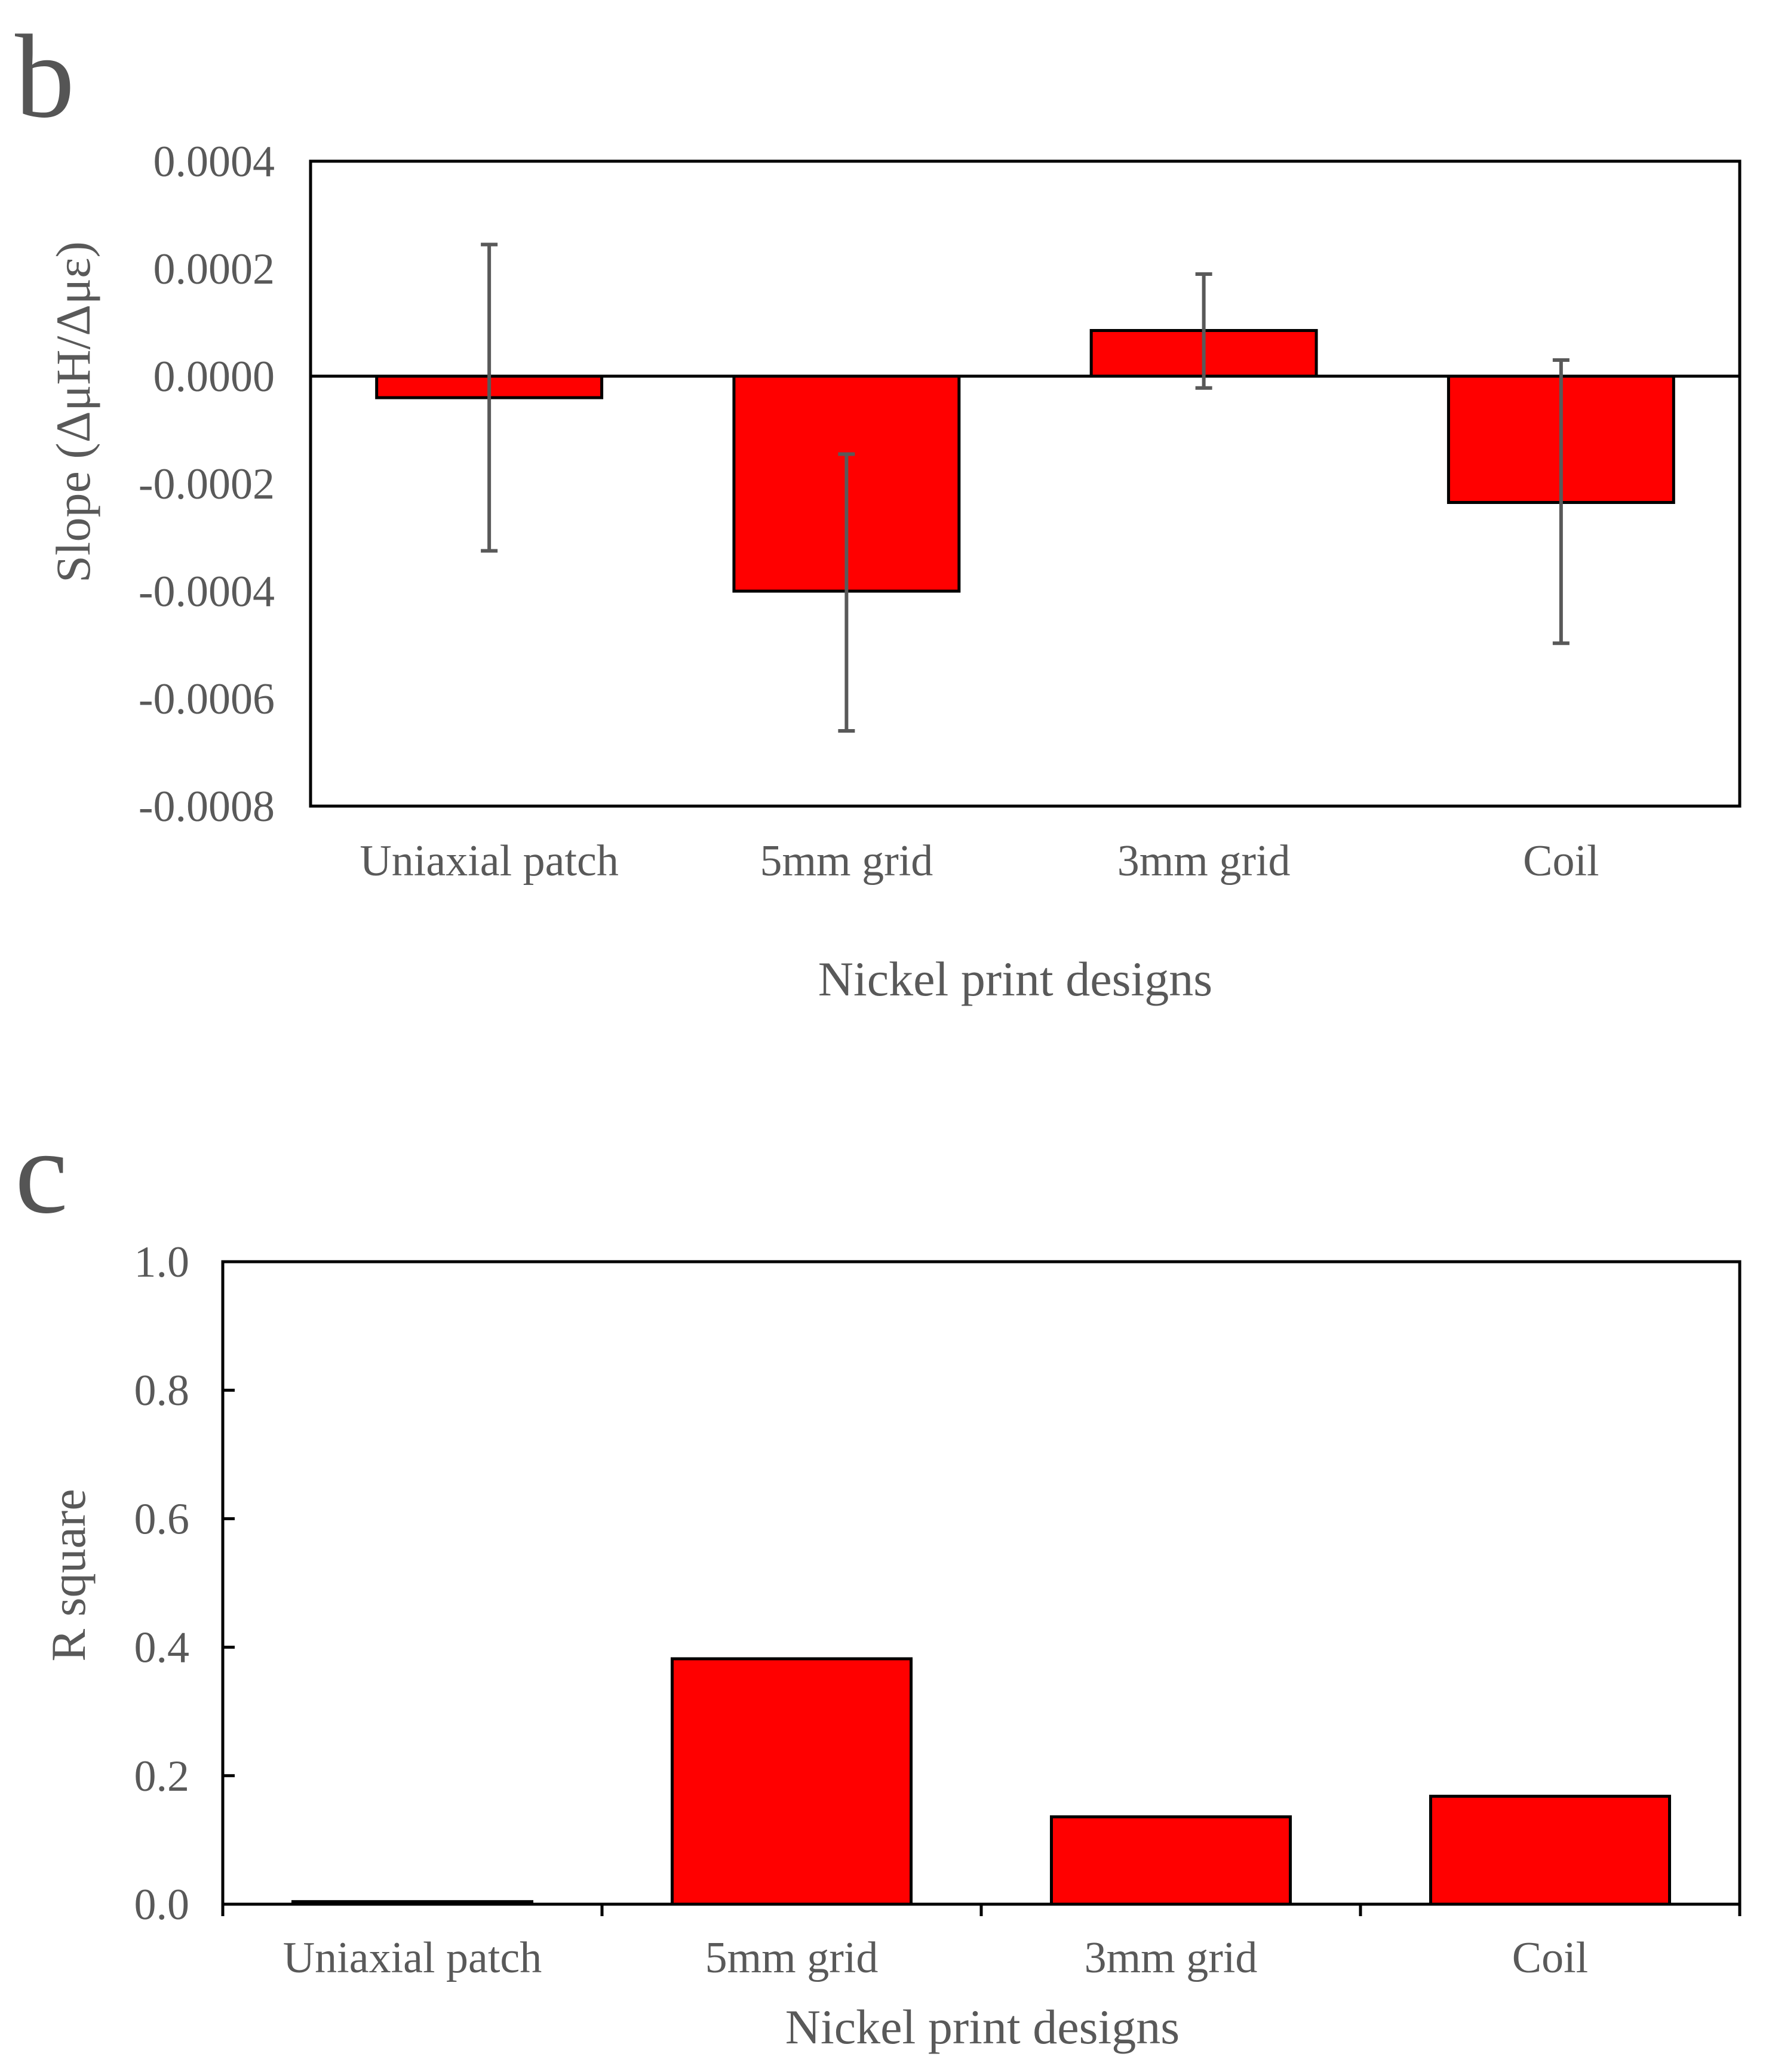 The image size is (1766, 2072). I want to click on error-bar-b-uniaxial-patch, so click(490, 397).